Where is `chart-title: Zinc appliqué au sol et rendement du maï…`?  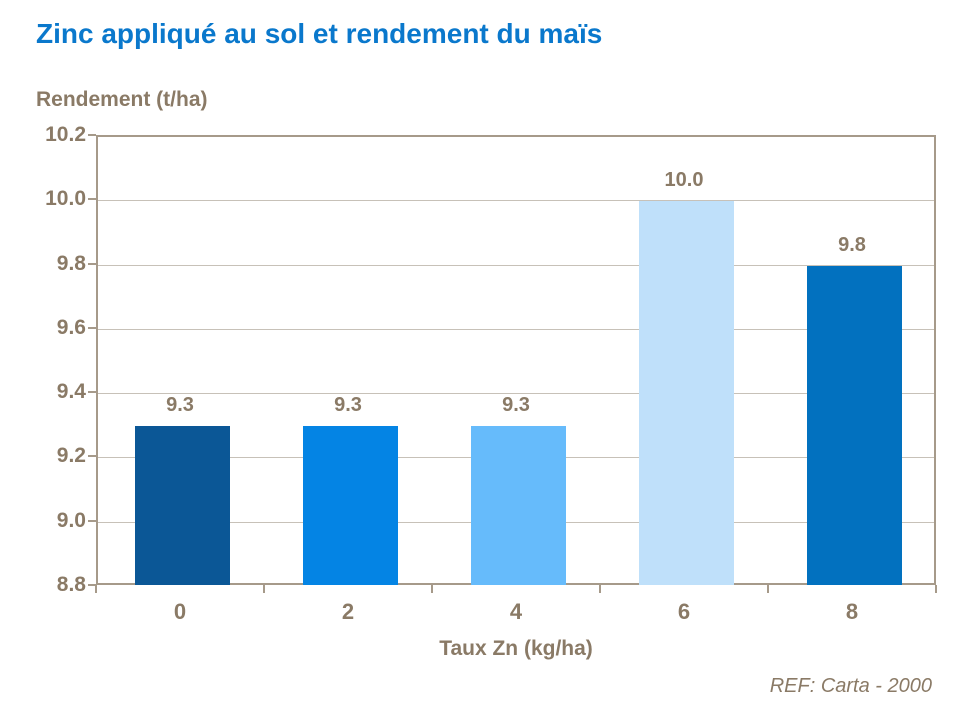 chart-title: Zinc appliqué au sol et rendement du maï… is located at coordinates (319, 33).